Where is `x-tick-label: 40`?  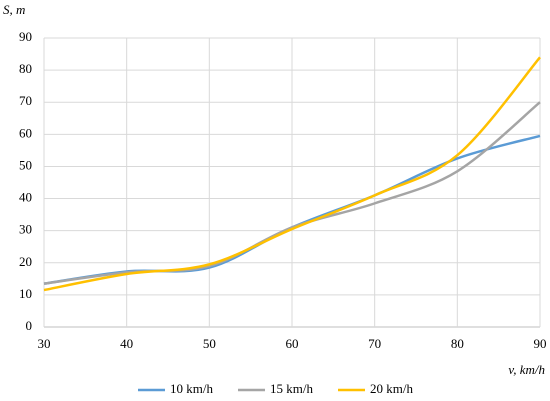
x-tick-label: 40 is located at coordinates (126, 343).